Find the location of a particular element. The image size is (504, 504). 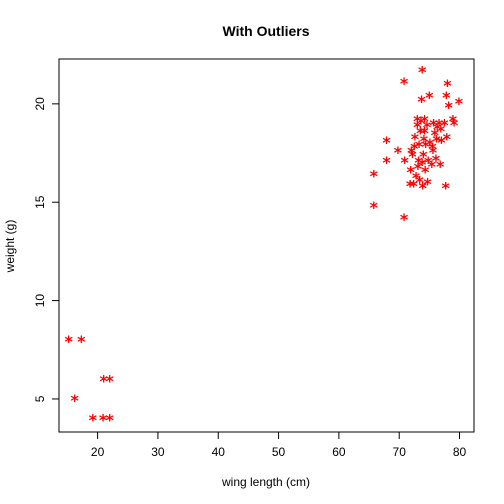

x-tick-label: 50 is located at coordinates (279, 452).